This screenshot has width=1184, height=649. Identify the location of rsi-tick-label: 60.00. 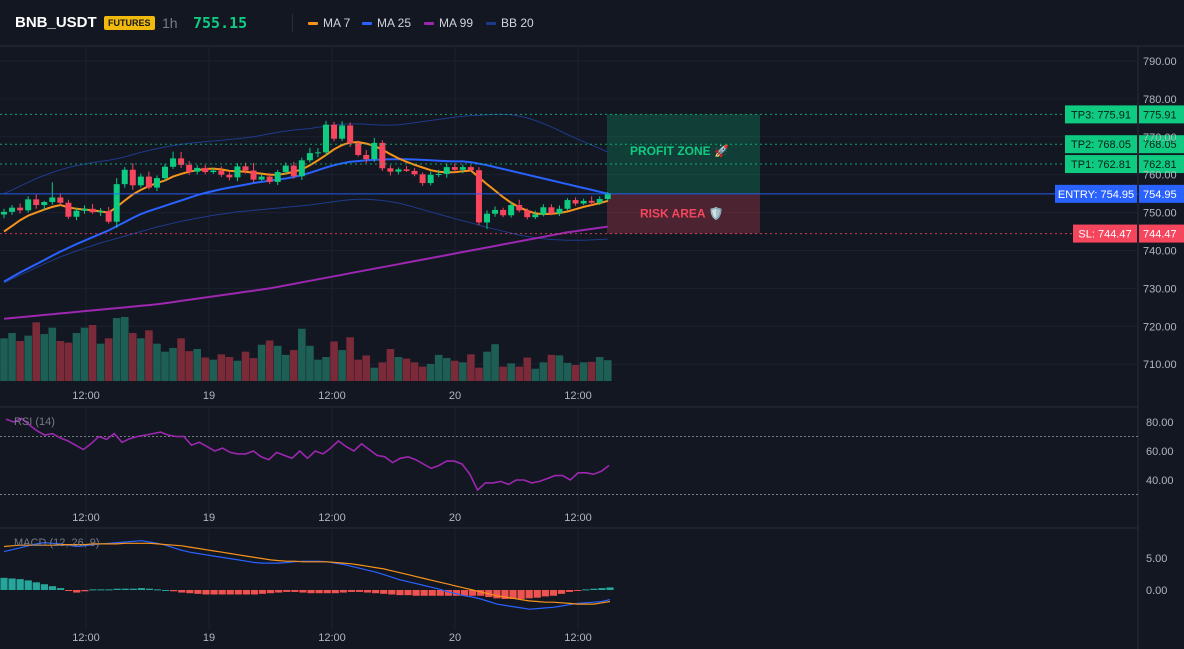
(1160, 452).